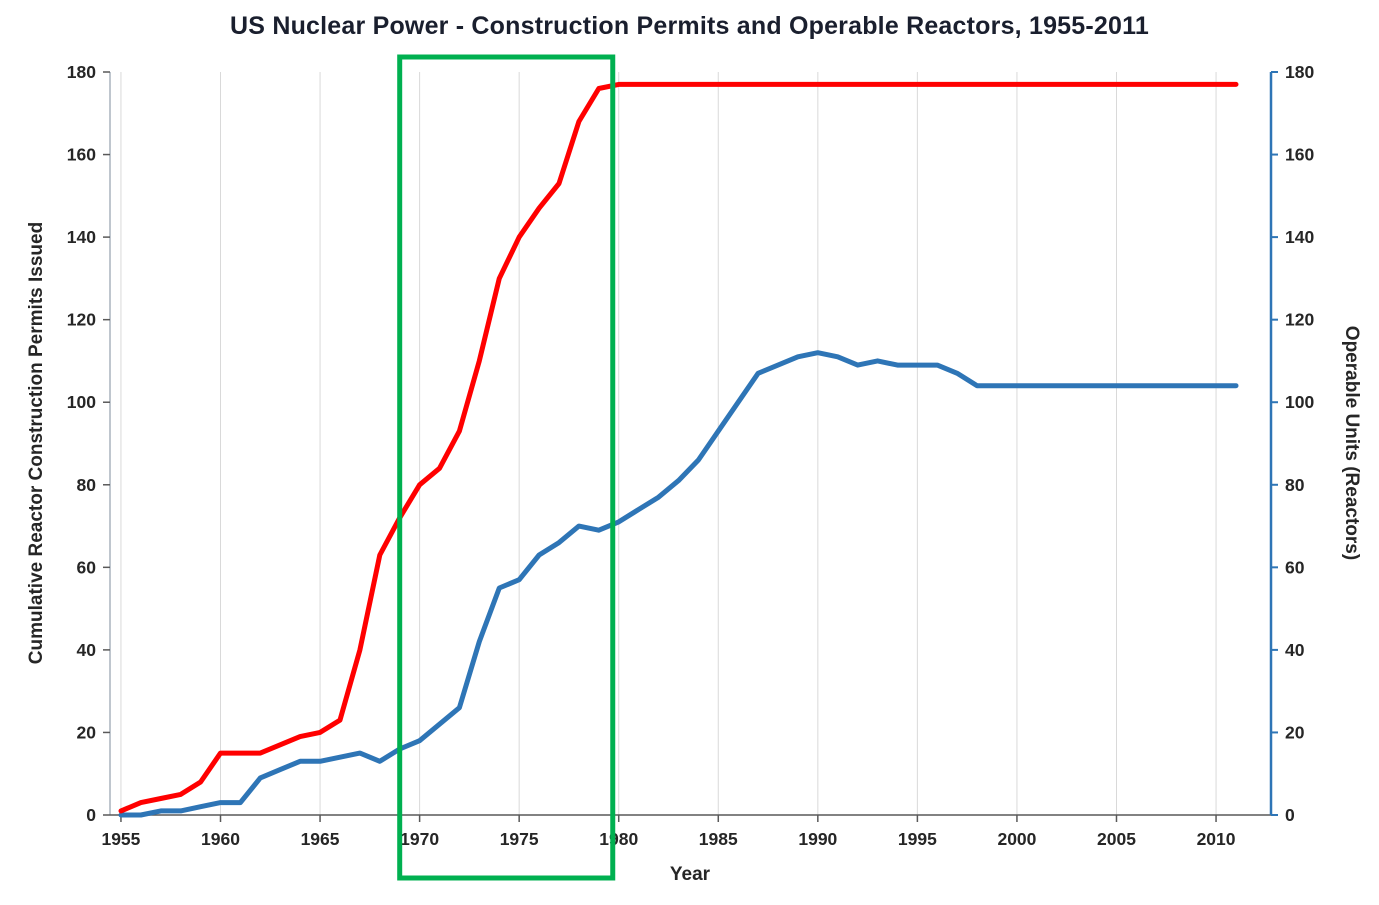 Image resolution: width=1379 pixels, height=905 pixels. I want to click on y-right-tick-label: 40, so click(1295, 650).